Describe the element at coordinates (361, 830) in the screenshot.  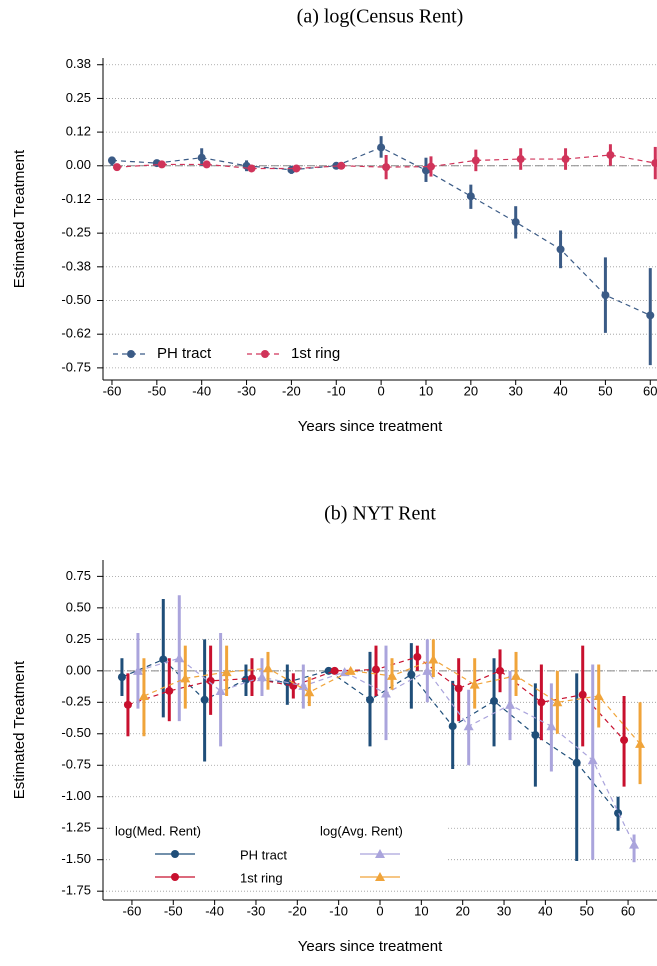
I see `legend-group: log(Avg. Rent)` at that location.